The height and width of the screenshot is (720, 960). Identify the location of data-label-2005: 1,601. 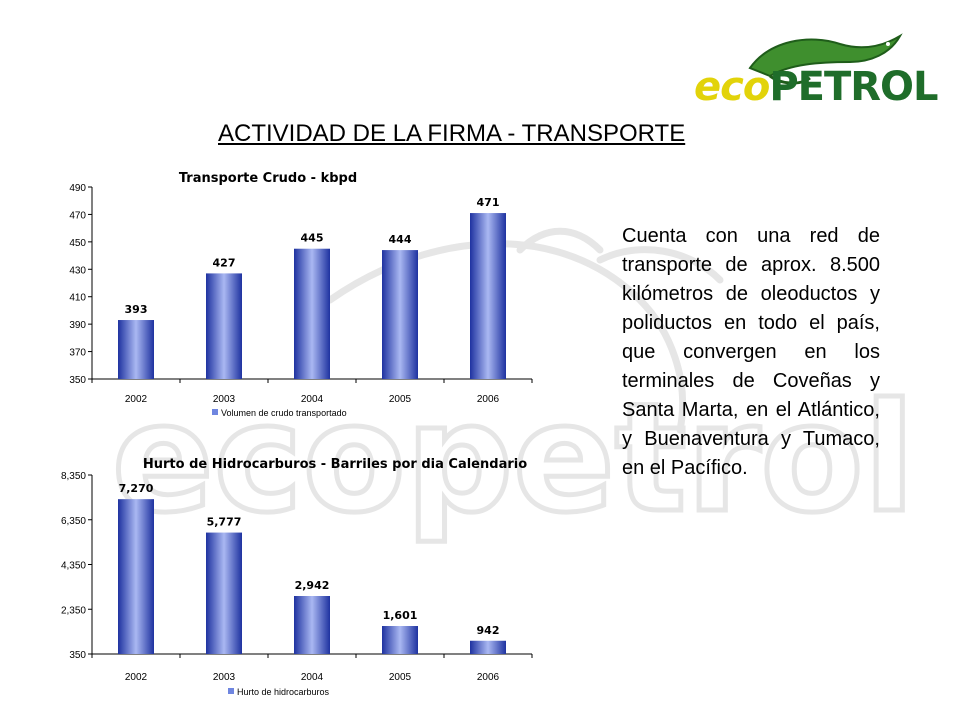
(400, 615).